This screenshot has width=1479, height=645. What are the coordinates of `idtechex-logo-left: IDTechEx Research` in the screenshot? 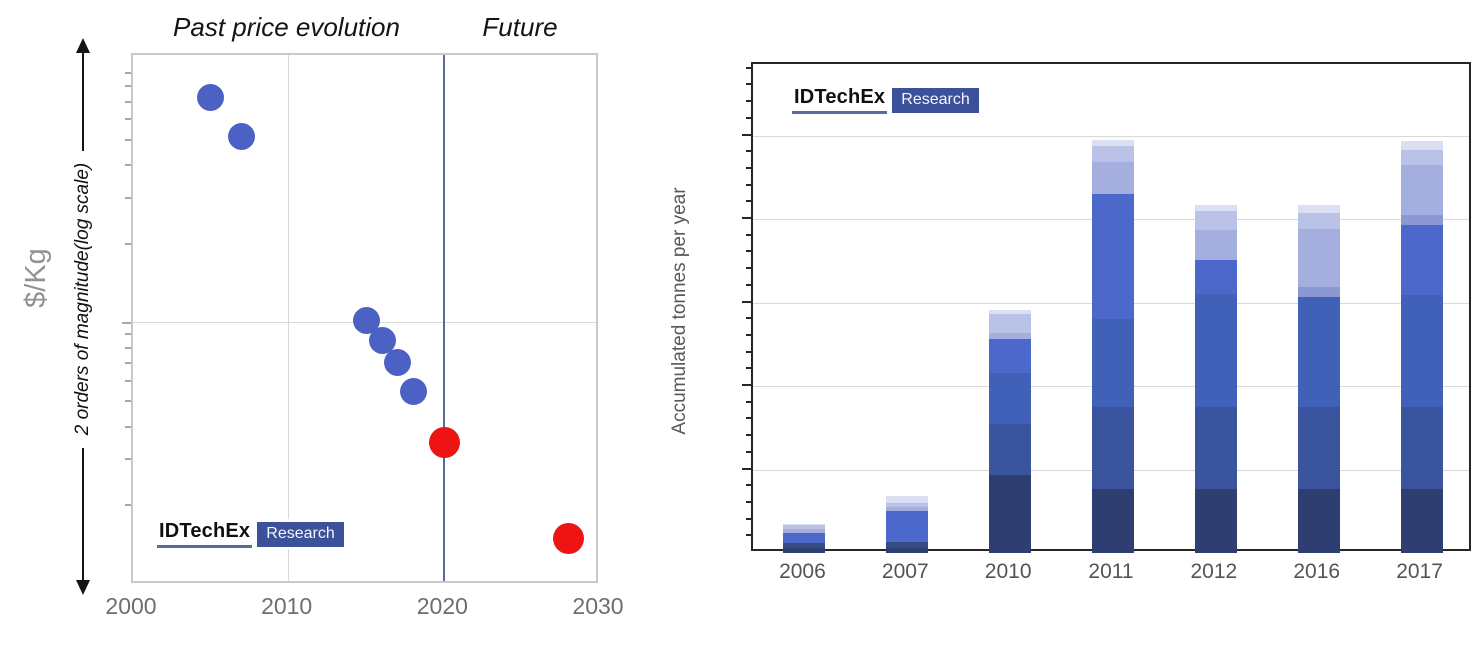 It's located at (250, 534).